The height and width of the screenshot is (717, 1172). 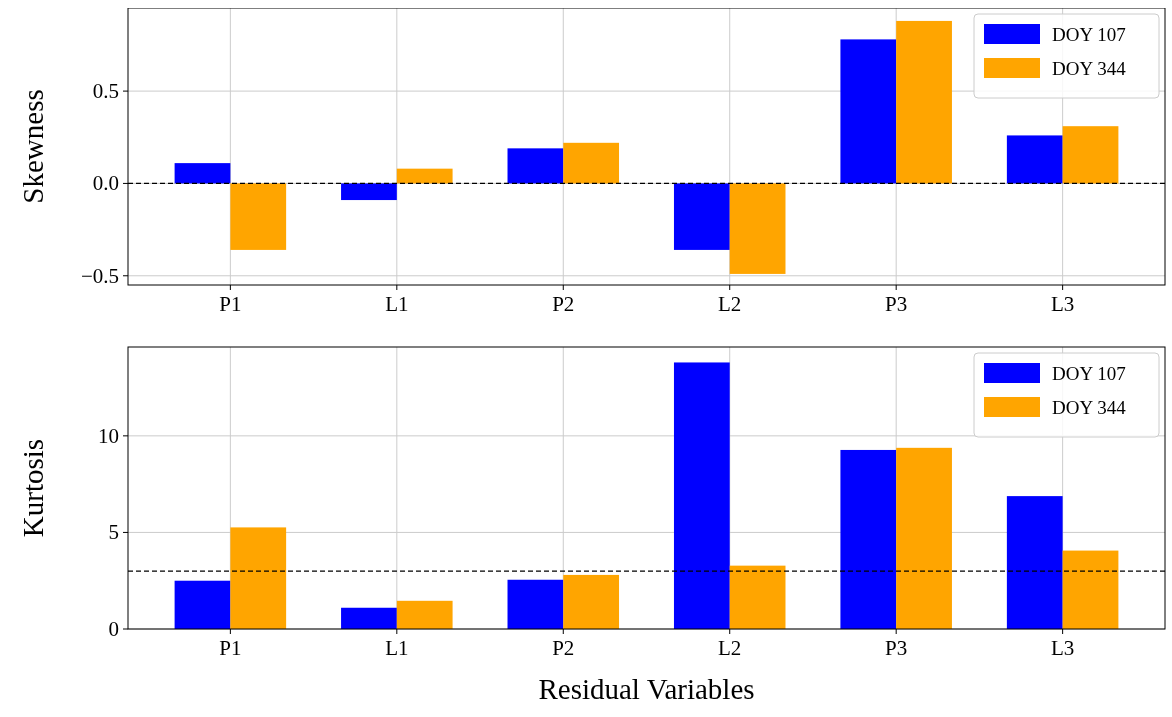 What do you see at coordinates (646, 689) in the screenshot?
I see `x-axis-title: Residual Variables` at bounding box center [646, 689].